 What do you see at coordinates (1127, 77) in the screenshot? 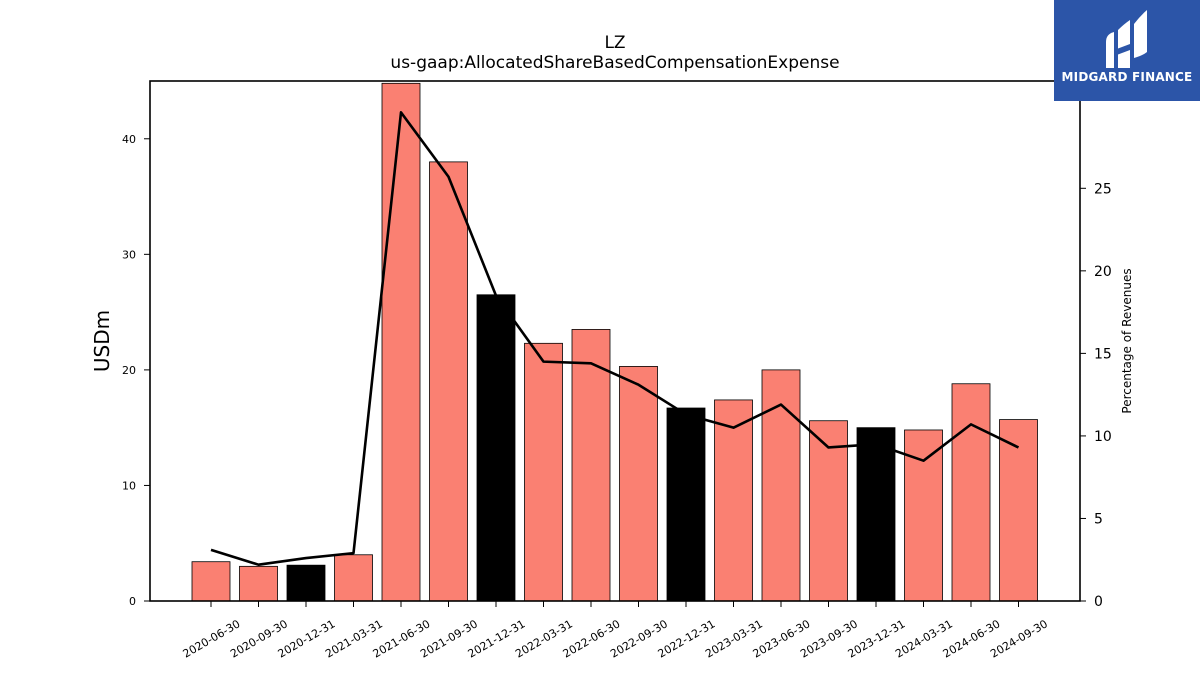
I see `logo-text: MIDGARD FINANCE` at bounding box center [1127, 77].